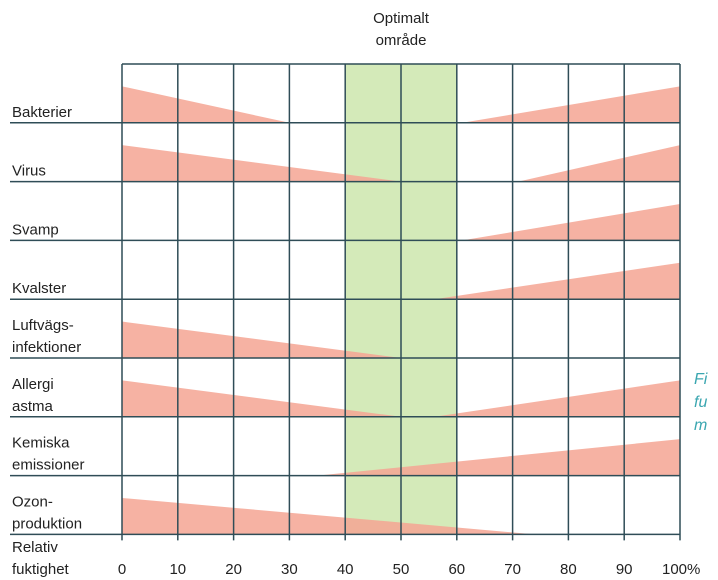  What do you see at coordinates (48, 465) in the screenshot?
I see `row-label-6-1: emissioner` at bounding box center [48, 465].